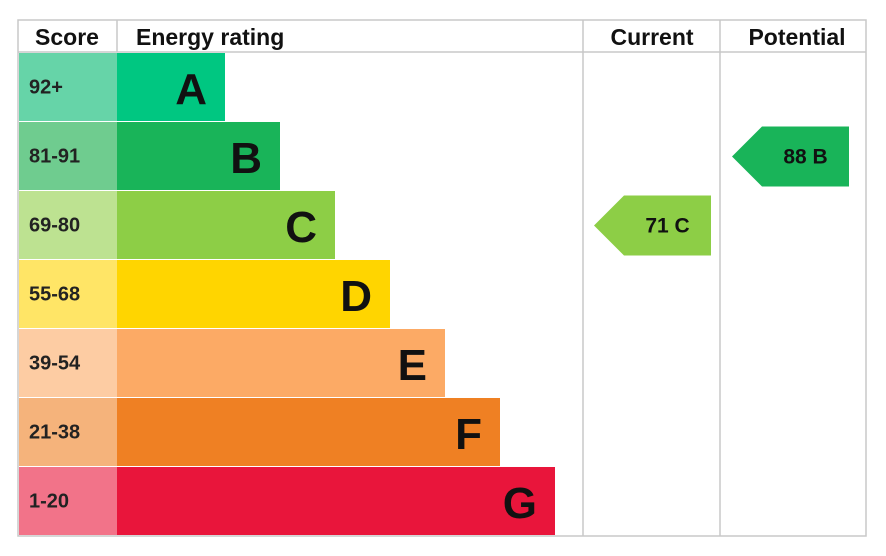 This screenshot has width=886, height=556. Describe the element at coordinates (55, 364) in the screenshot. I see `score-range: 39-54` at that location.